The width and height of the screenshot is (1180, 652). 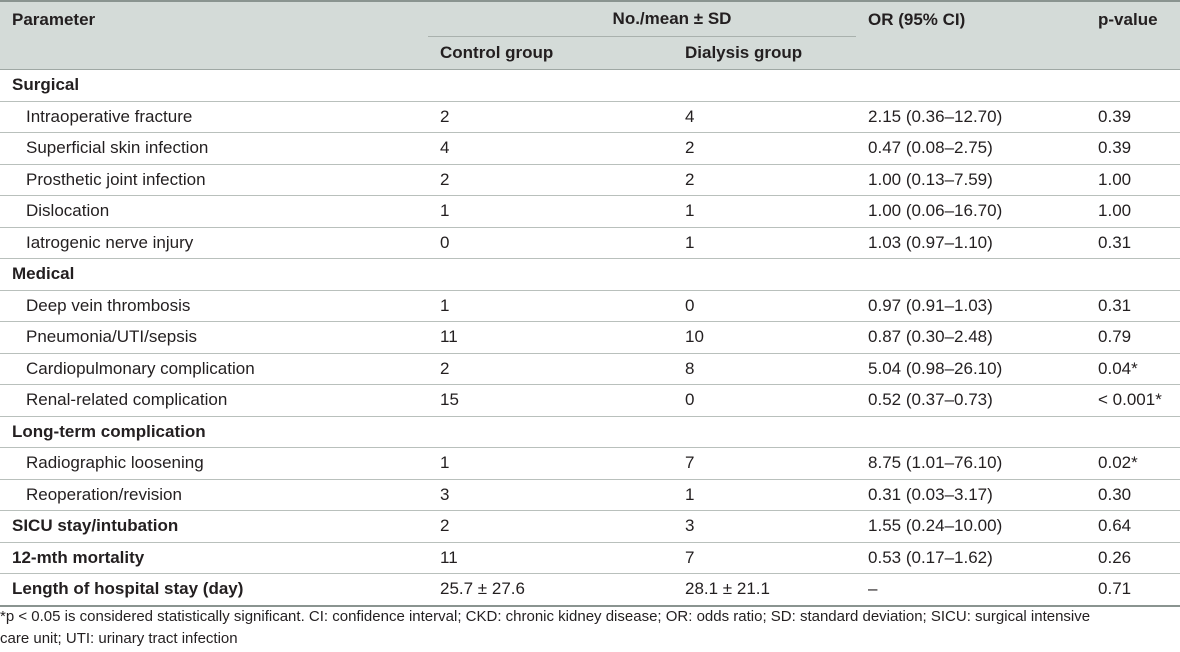 I want to click on dialysis-cell: 4, so click(x=765, y=117).